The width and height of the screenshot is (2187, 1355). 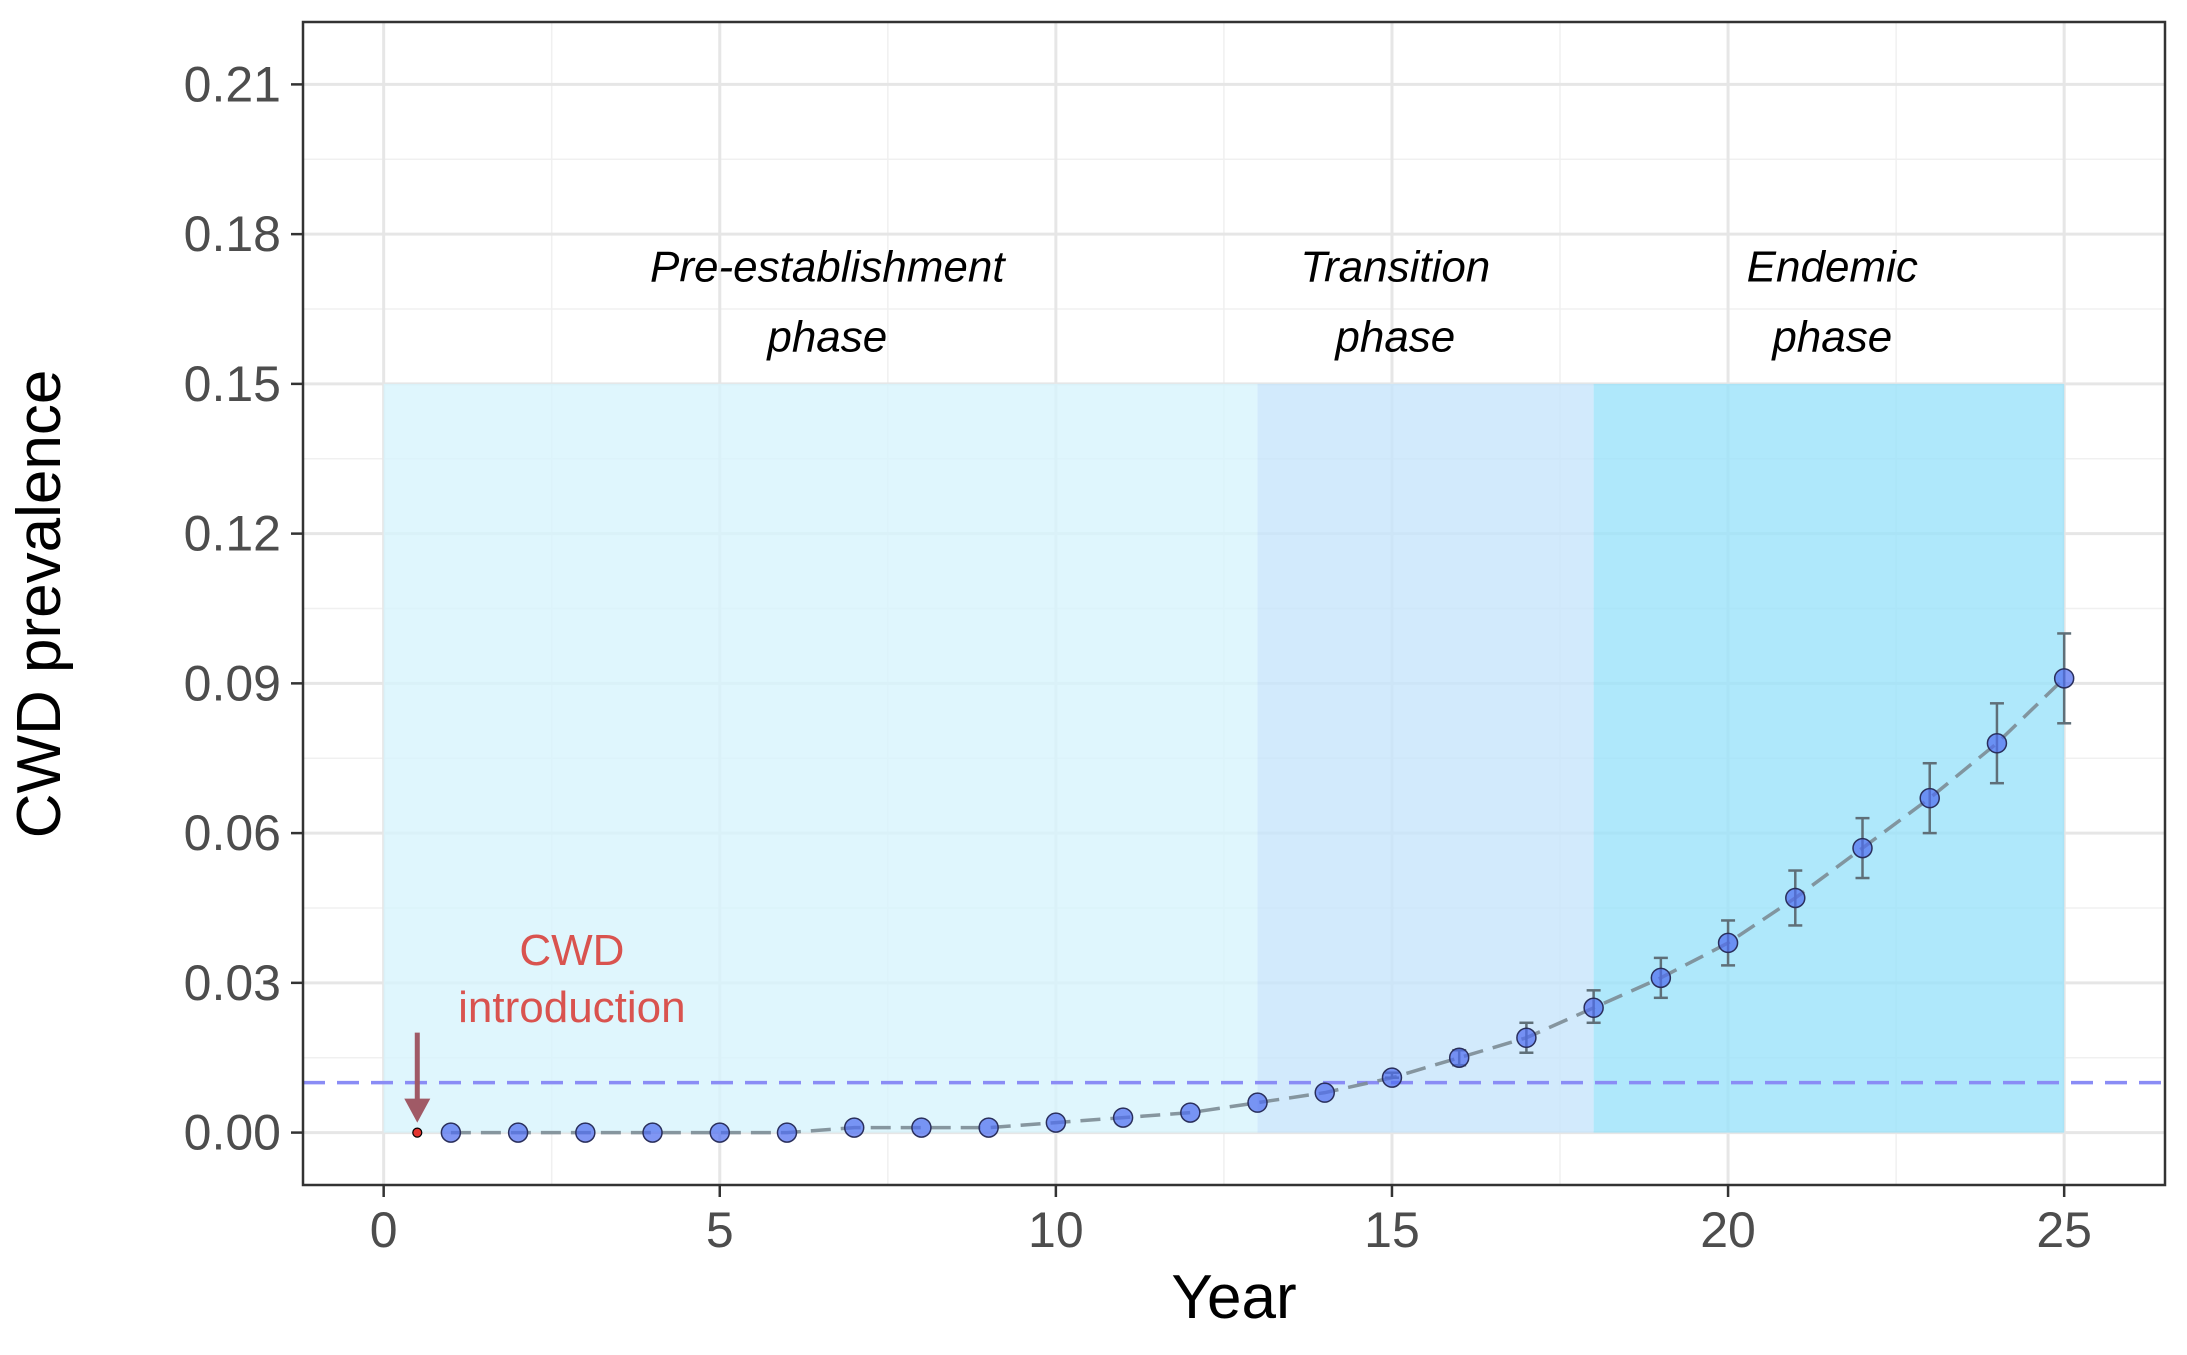 What do you see at coordinates (232, 534) in the screenshot?
I see `y-tick-label: 0.12` at bounding box center [232, 534].